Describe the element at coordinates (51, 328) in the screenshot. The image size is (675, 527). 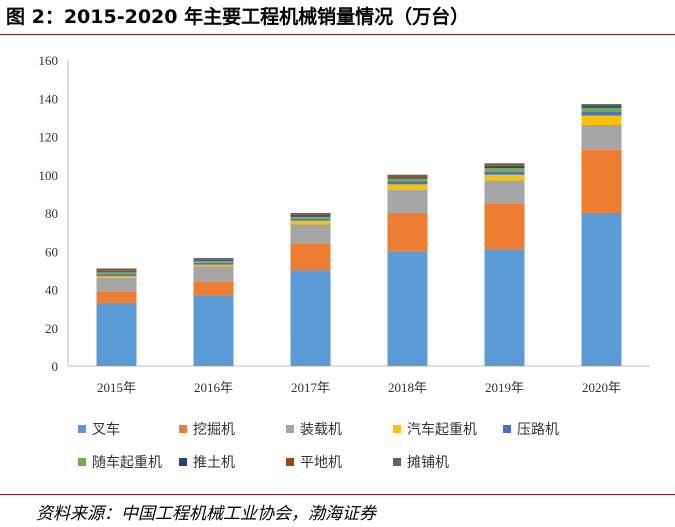
I see `y-tick-label: 20` at that location.